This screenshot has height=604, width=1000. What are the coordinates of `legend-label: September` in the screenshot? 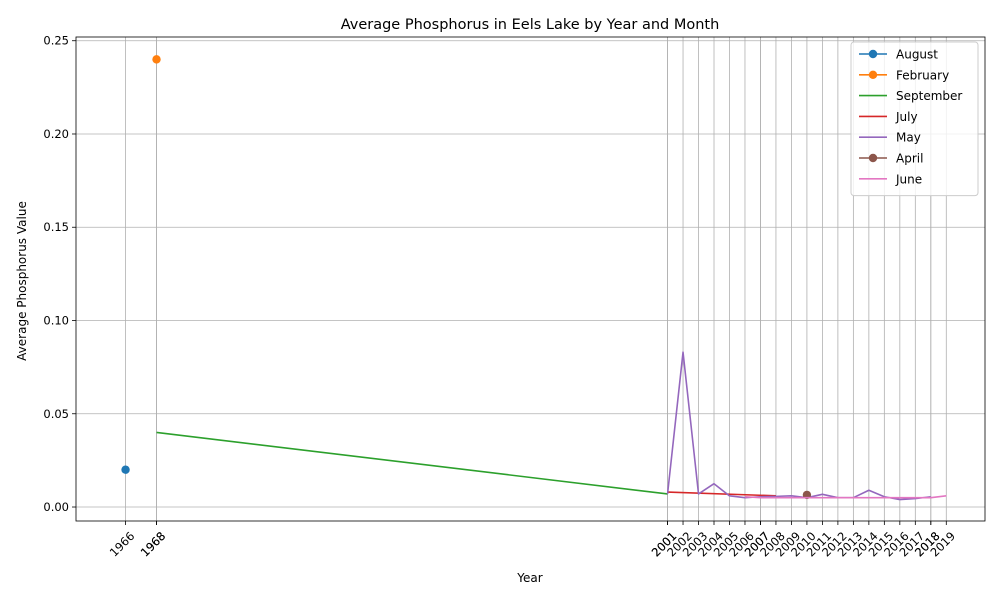 It's located at (929, 96).